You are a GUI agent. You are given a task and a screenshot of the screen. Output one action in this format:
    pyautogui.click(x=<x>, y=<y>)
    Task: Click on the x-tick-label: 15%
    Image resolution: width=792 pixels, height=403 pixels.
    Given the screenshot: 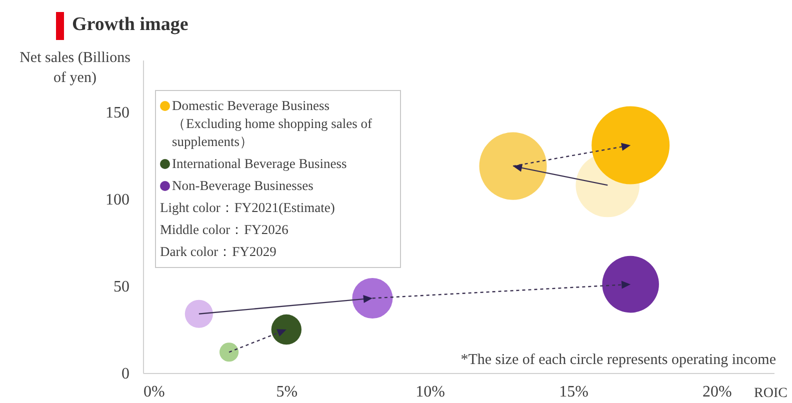 What is the action you would take?
    pyautogui.click(x=573, y=392)
    